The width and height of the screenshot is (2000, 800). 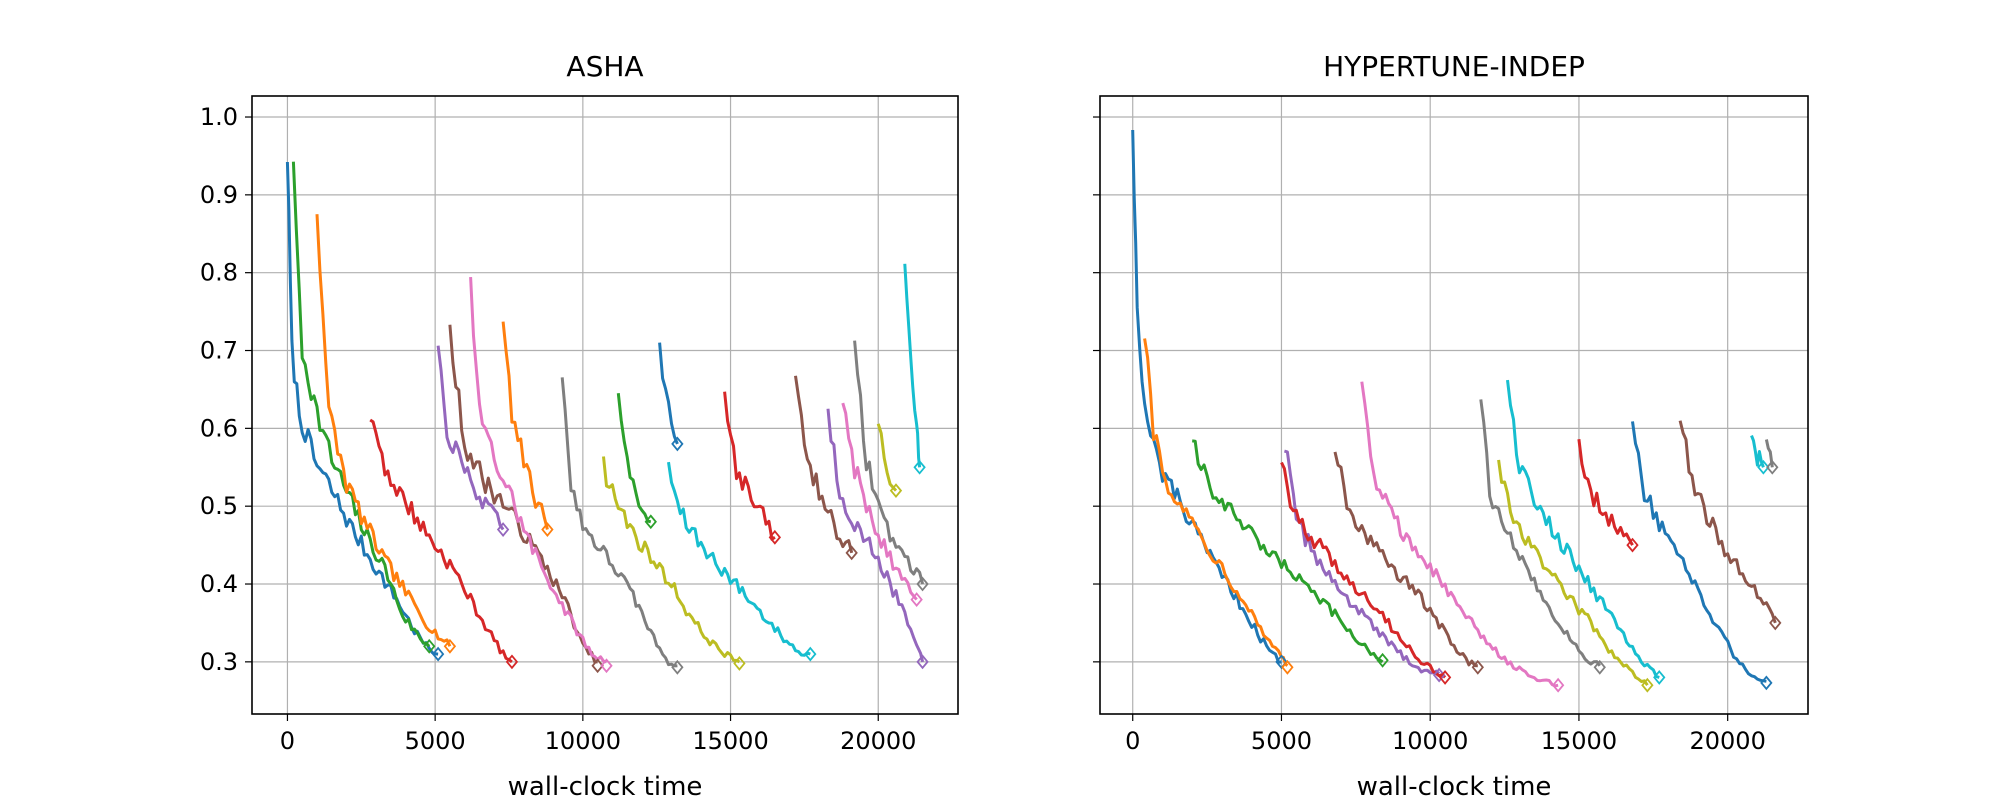 I want to click on y-tick-label: 0.6, so click(x=219, y=428).